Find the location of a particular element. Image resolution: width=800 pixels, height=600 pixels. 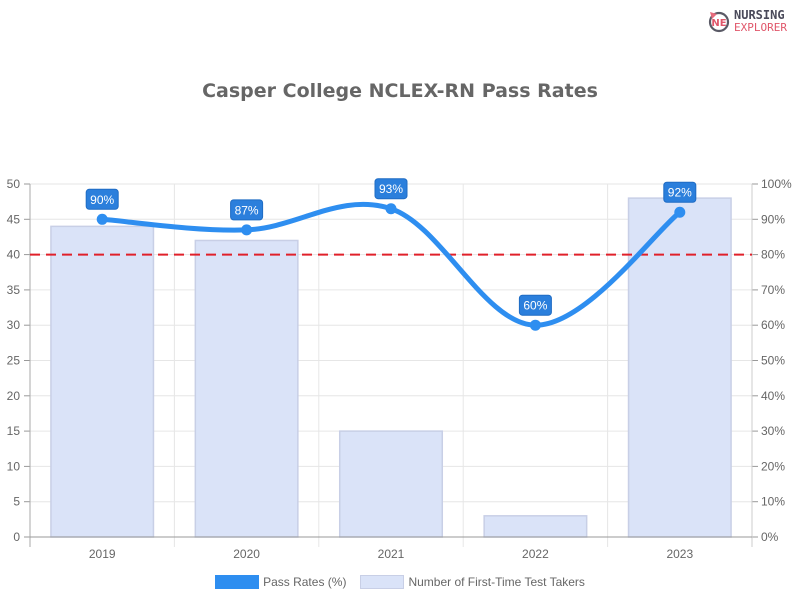

pass-rate-point-2020 is located at coordinates (247, 230).